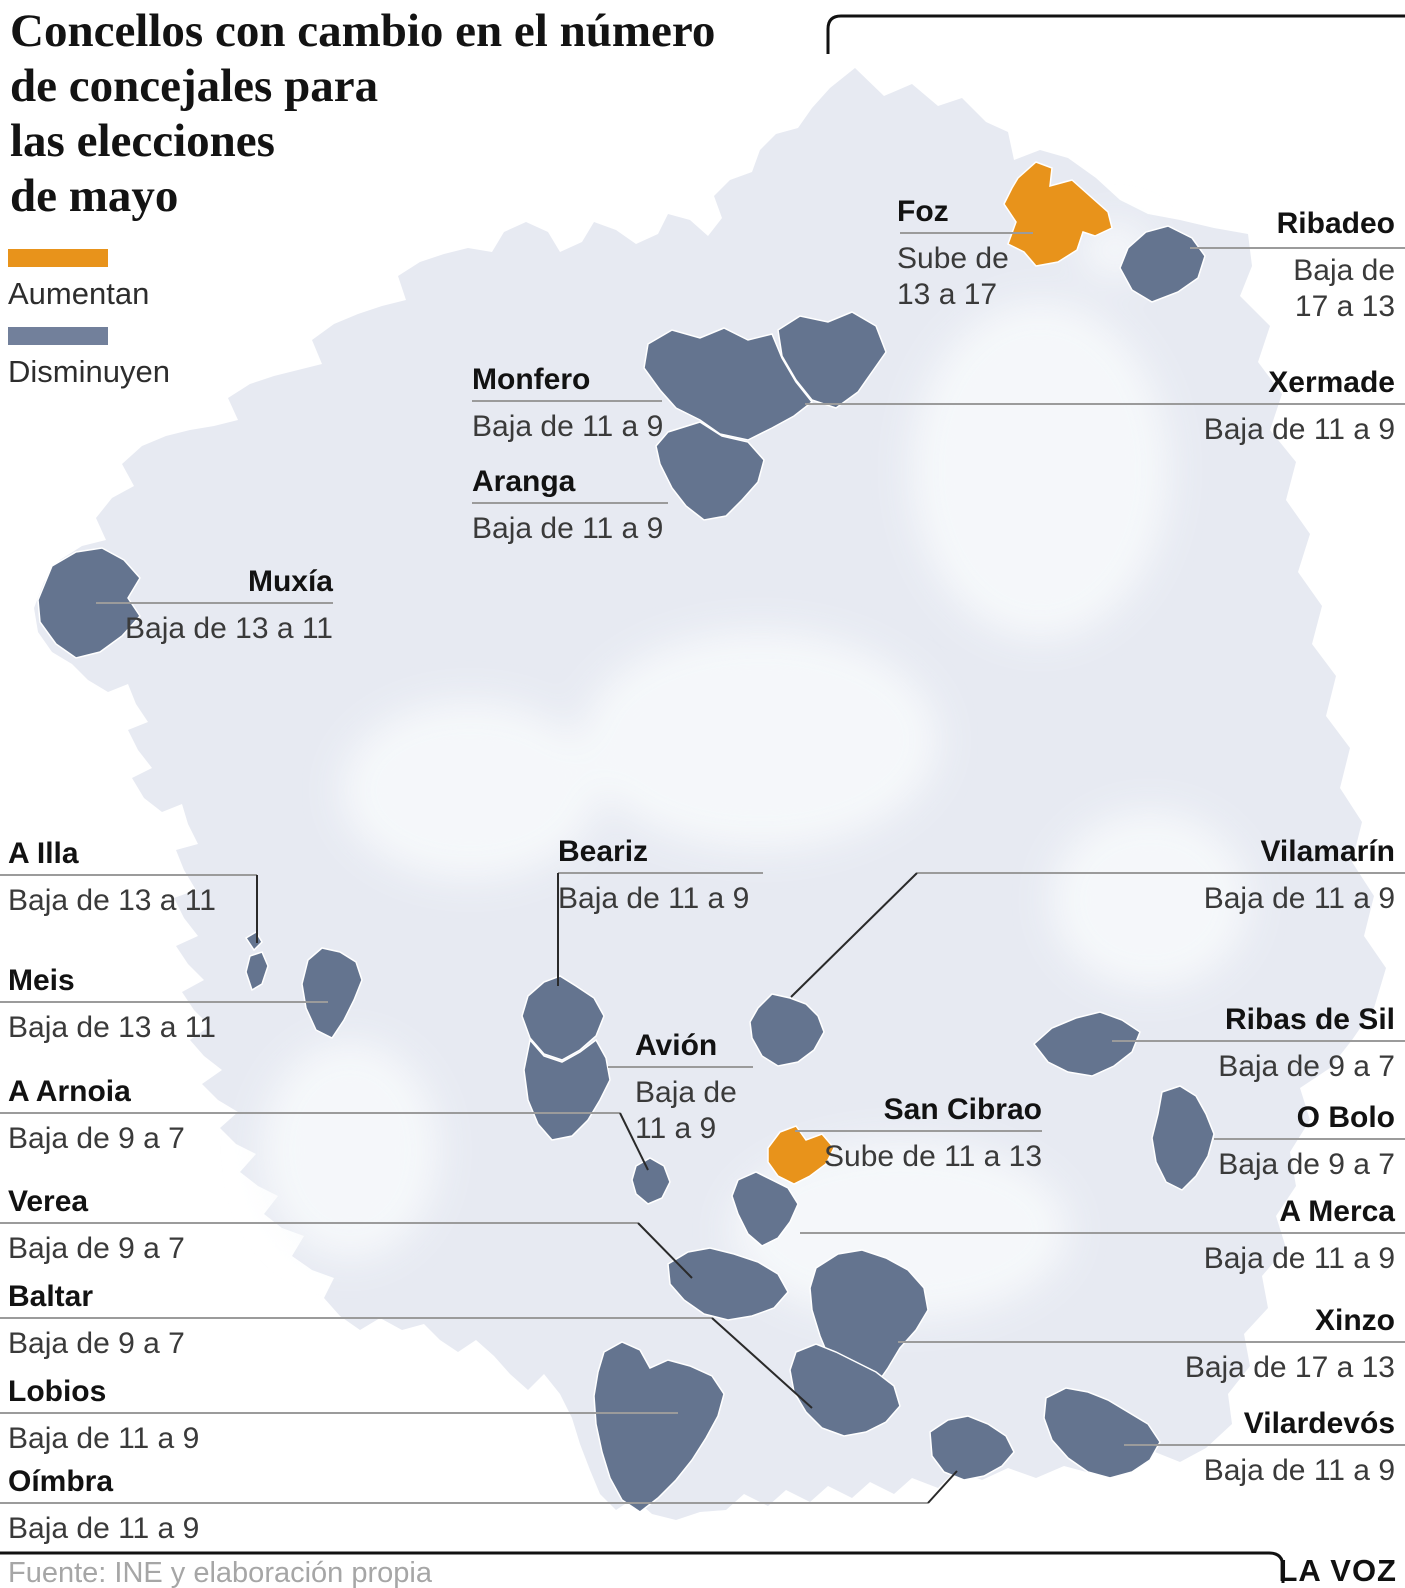 The height and width of the screenshot is (1588, 1405). I want to click on municipality-label-baltar: Baltar Baja de 9 a 7, so click(138, 1321).